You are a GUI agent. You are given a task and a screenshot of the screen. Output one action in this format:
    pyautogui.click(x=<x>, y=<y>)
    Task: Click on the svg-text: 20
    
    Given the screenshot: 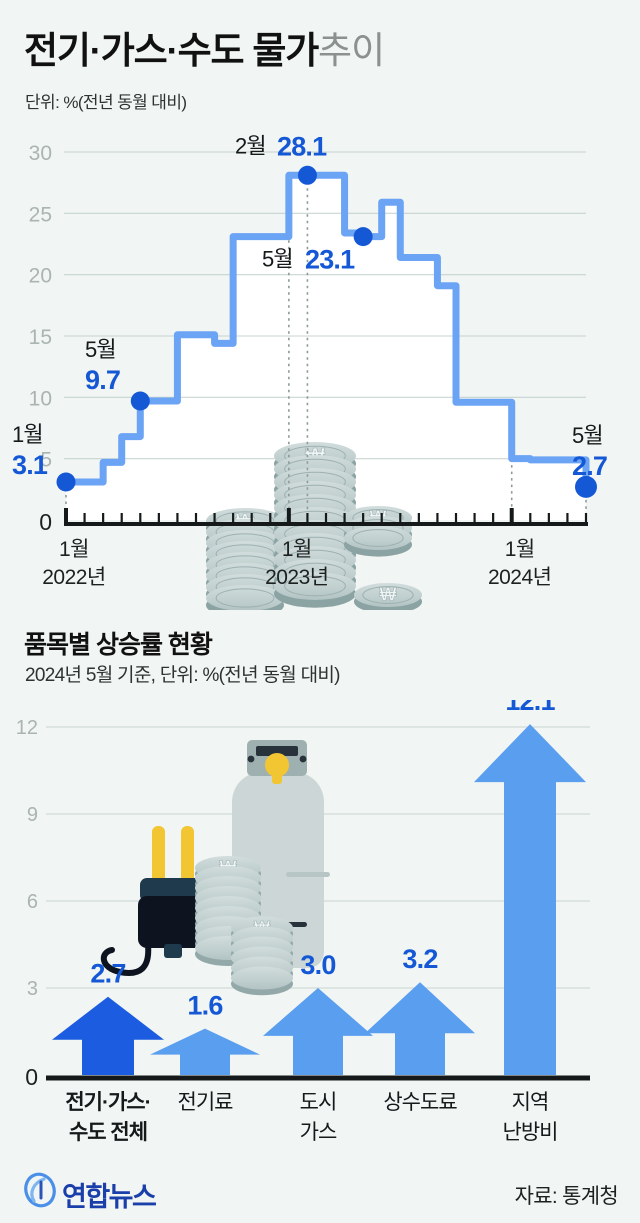 What is the action you would take?
    pyautogui.click(x=40, y=276)
    